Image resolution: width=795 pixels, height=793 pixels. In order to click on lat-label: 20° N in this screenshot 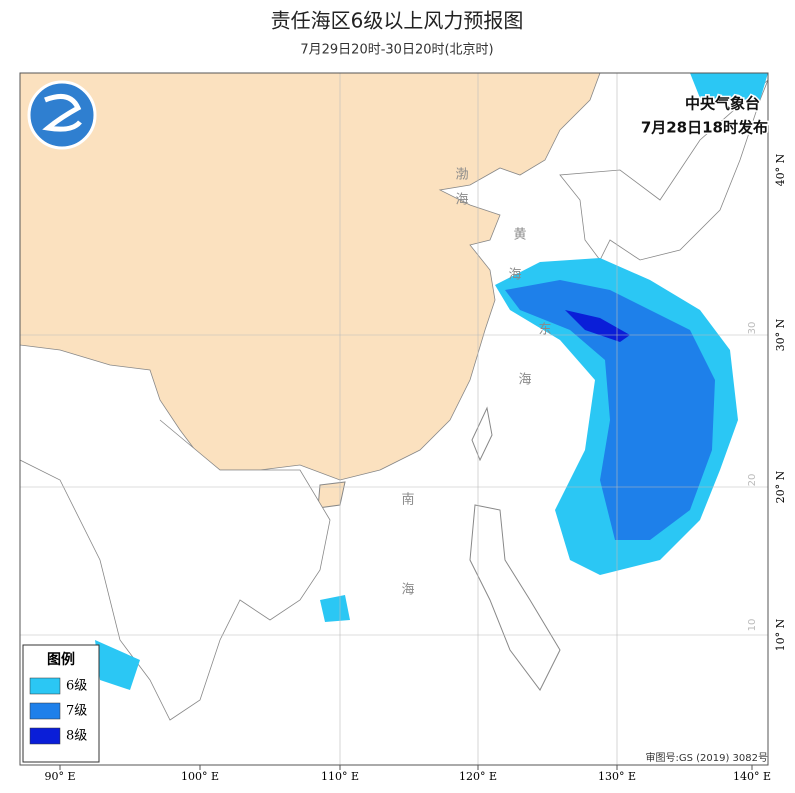, I will do `click(780, 486)`.